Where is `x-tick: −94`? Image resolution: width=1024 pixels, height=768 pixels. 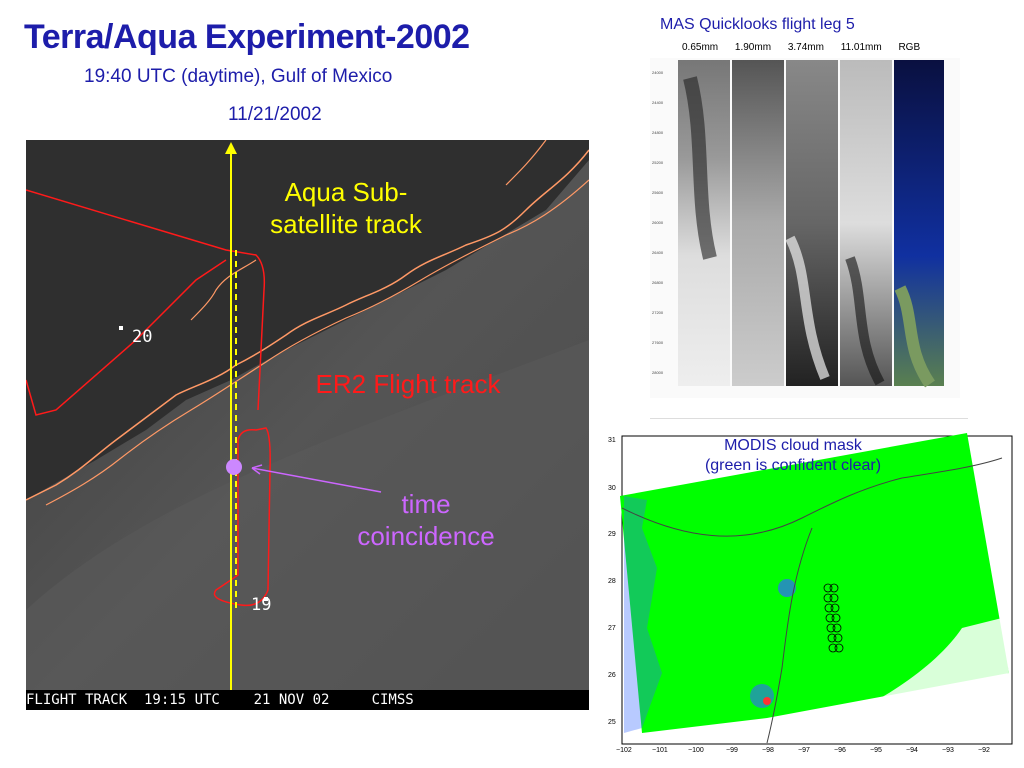
x-tick: −94 is located at coordinates (912, 750).